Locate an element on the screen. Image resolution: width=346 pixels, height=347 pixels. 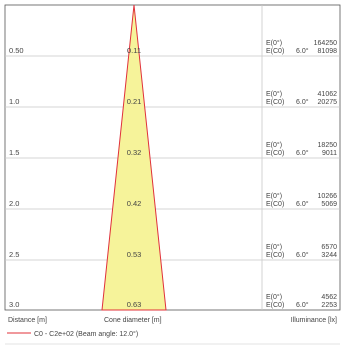
ec0-value: 9011 is located at coordinates (329, 153).